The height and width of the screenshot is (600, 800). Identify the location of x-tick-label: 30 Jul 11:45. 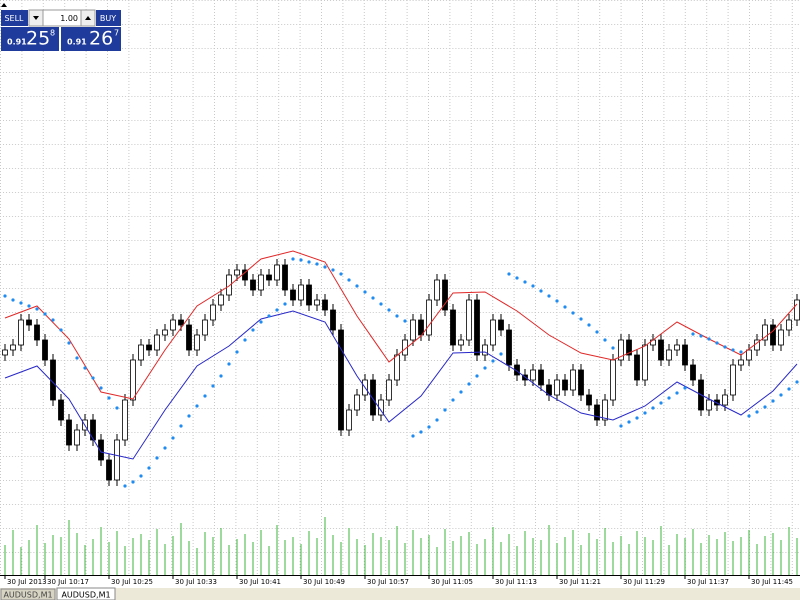
(772, 582).